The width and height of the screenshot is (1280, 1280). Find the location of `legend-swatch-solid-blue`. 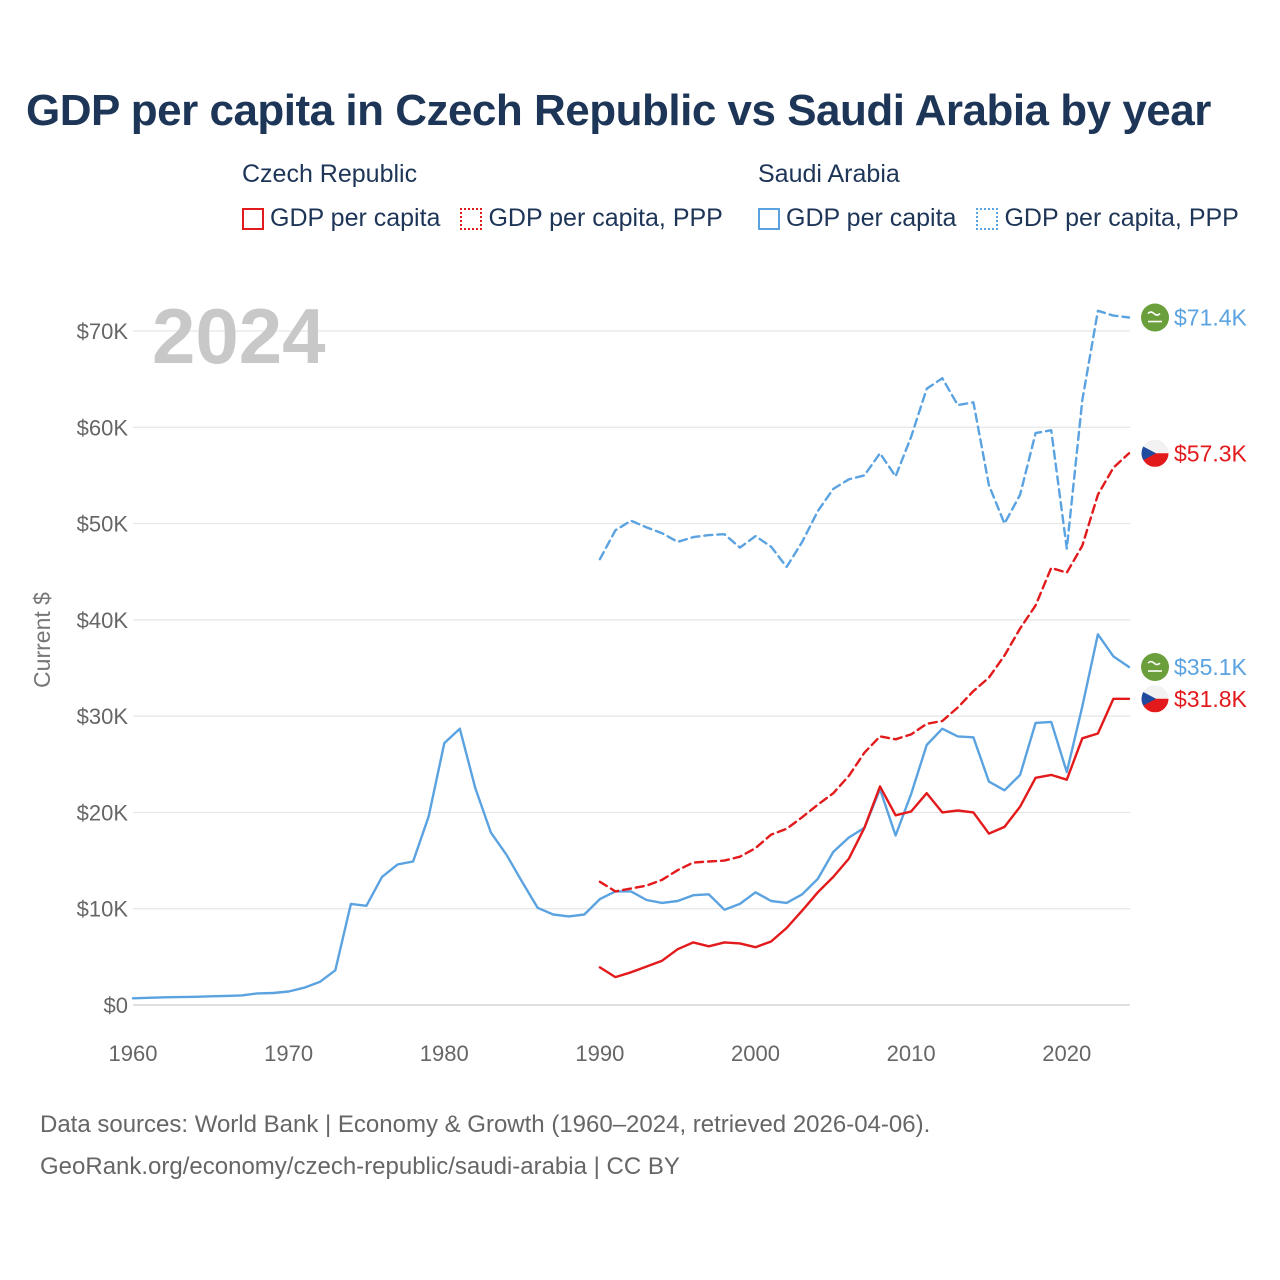

legend-swatch-solid-blue is located at coordinates (769, 218).